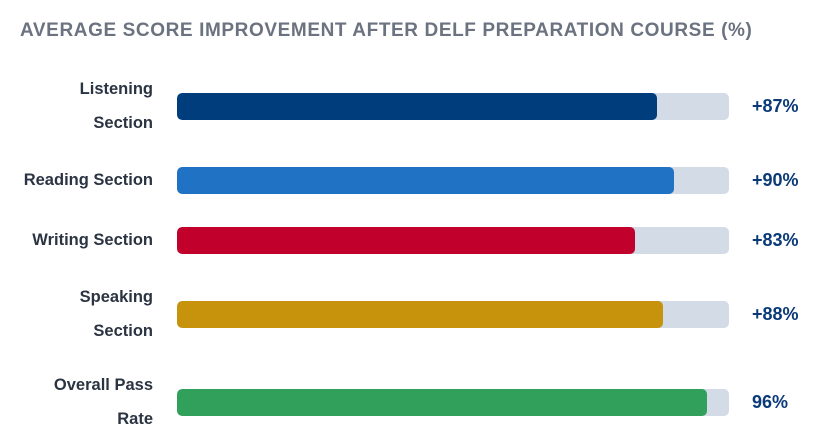 The width and height of the screenshot is (829, 445). I want to click on bar-speaking, so click(420, 314).